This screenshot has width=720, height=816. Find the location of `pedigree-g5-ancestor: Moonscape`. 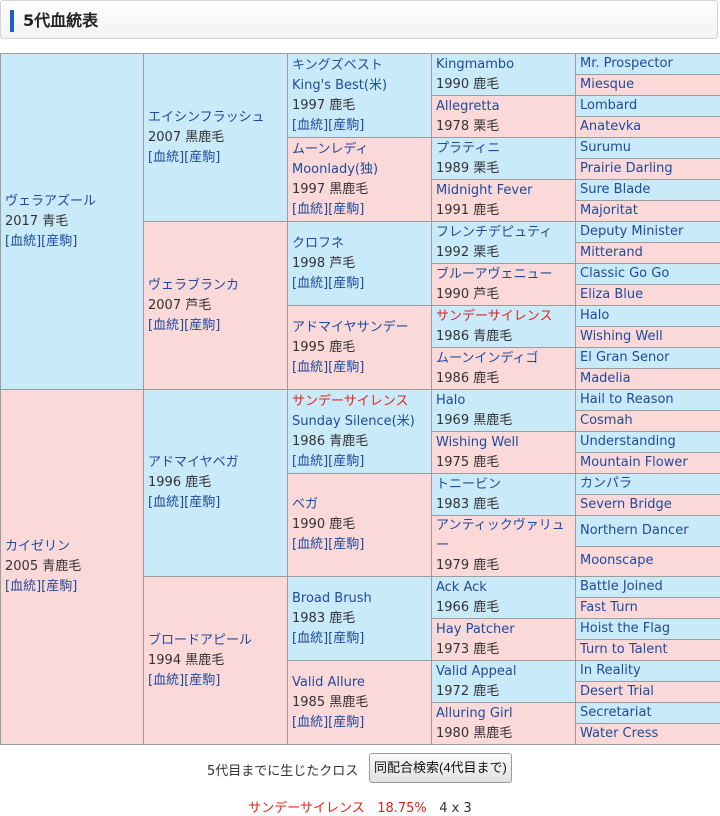

pedigree-g5-ancestor: Moonscape is located at coordinates (648, 561).